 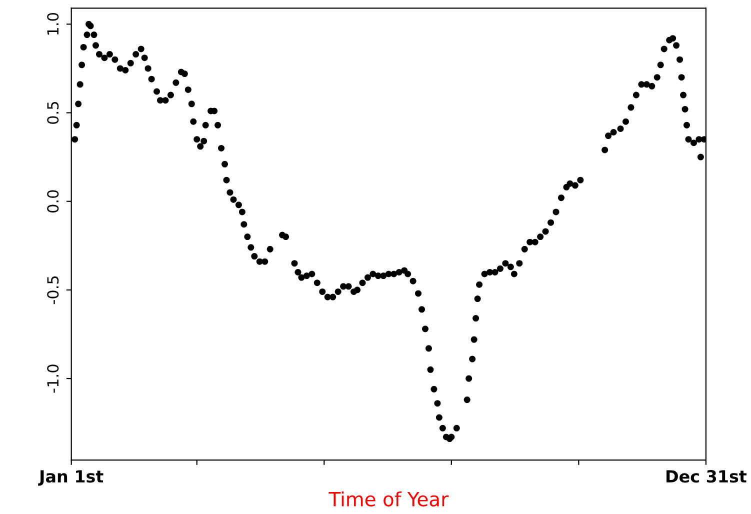 What do you see at coordinates (53, 113) in the screenshot?
I see `y-tick-label: 0.5` at bounding box center [53, 113].